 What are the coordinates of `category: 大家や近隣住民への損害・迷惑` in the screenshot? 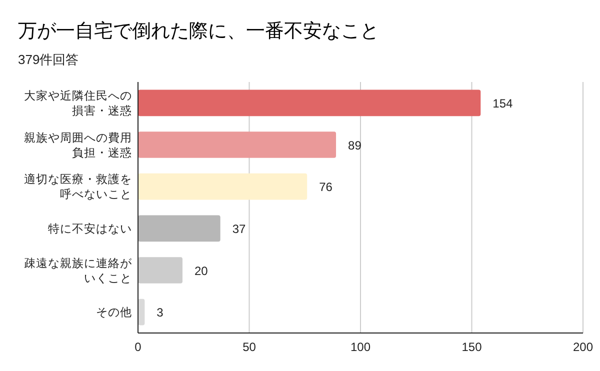 It's located at (78, 104).